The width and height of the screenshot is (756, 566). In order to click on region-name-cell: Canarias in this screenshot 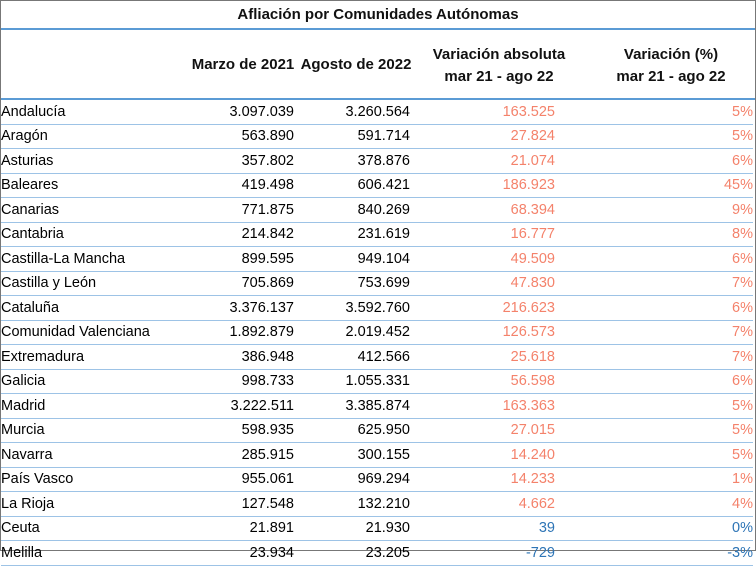, I will do `click(30, 209)`.